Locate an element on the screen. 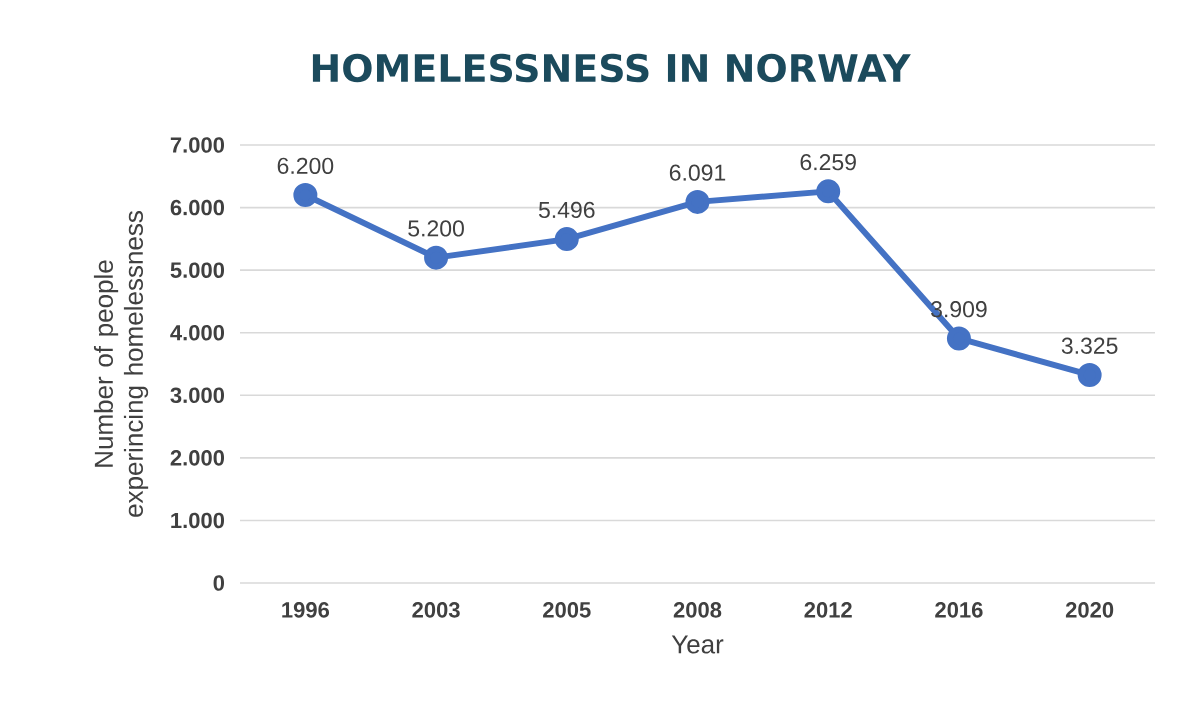  y-tick-label: 3.000 is located at coordinates (197, 395).